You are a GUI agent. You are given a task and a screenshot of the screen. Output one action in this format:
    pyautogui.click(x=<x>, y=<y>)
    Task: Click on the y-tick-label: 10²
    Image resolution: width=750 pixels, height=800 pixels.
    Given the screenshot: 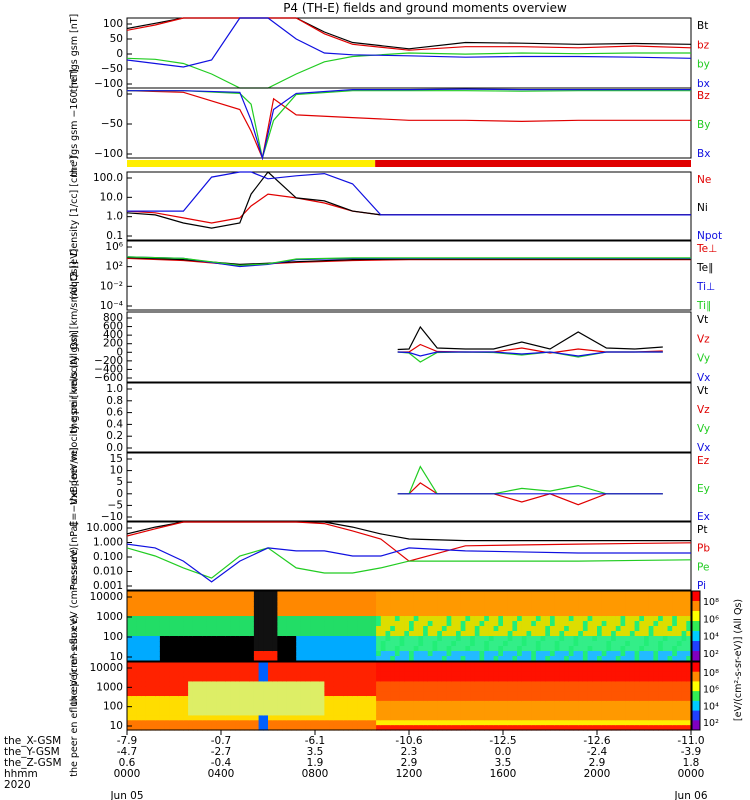 What is the action you would take?
    pyautogui.click(x=114, y=267)
    